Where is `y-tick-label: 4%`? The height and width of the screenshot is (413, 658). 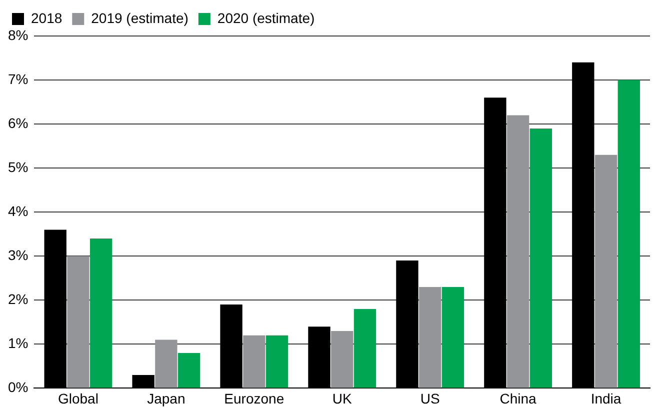 y-tick-label: 4% is located at coordinates (18, 210).